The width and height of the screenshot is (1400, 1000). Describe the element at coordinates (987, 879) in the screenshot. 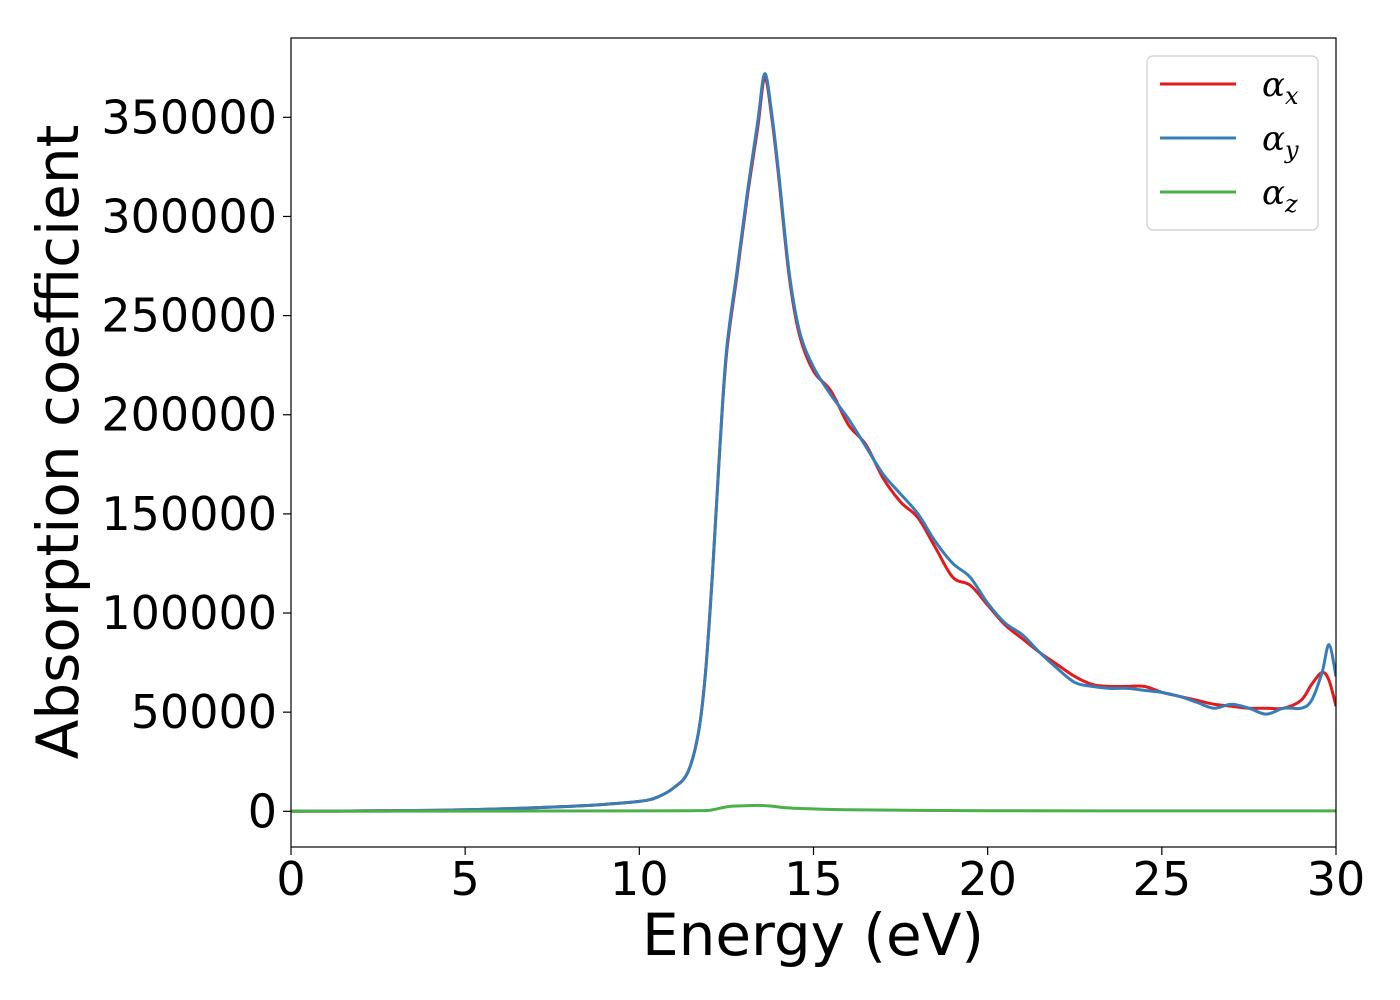

I see `x-tick-label: 20` at that location.